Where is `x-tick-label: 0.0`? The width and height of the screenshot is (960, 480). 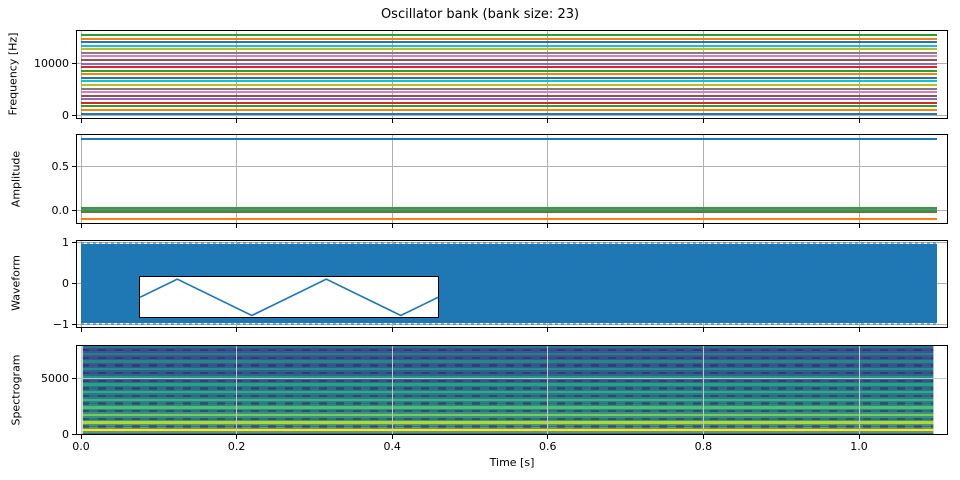 x-tick-label: 0.0 is located at coordinates (81, 446).